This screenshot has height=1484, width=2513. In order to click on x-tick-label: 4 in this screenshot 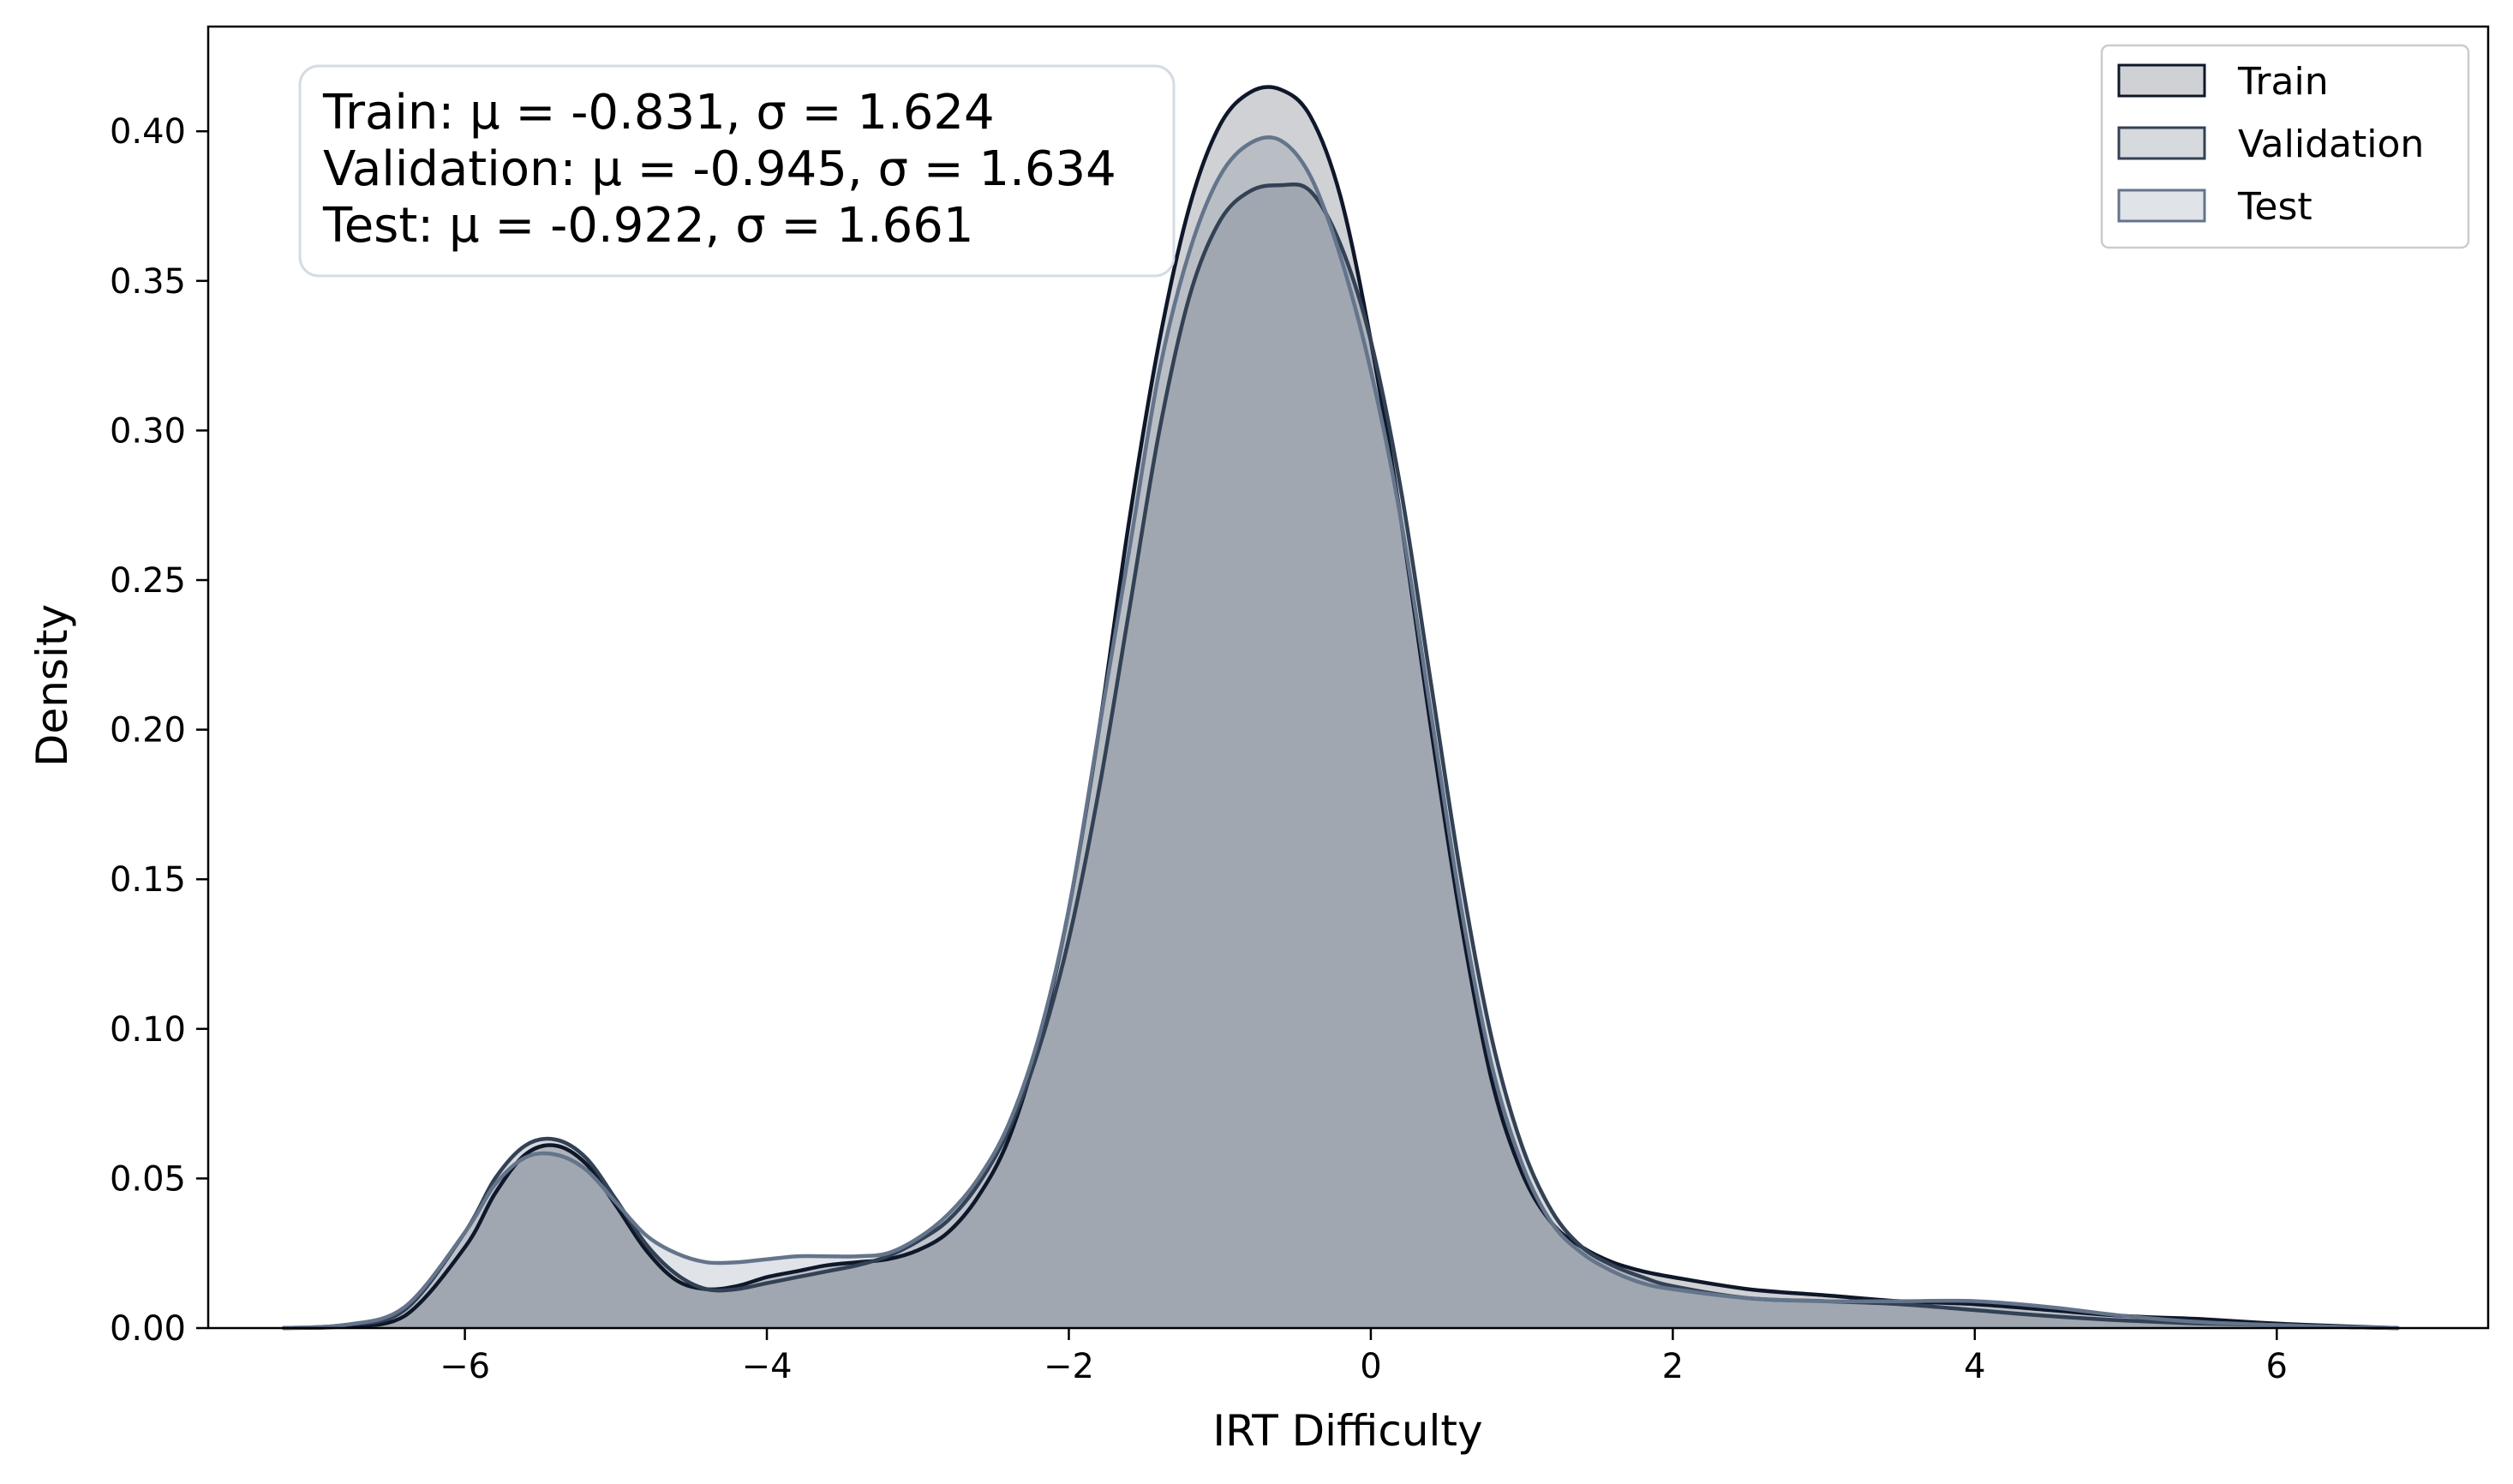, I will do `click(1974, 1367)`.